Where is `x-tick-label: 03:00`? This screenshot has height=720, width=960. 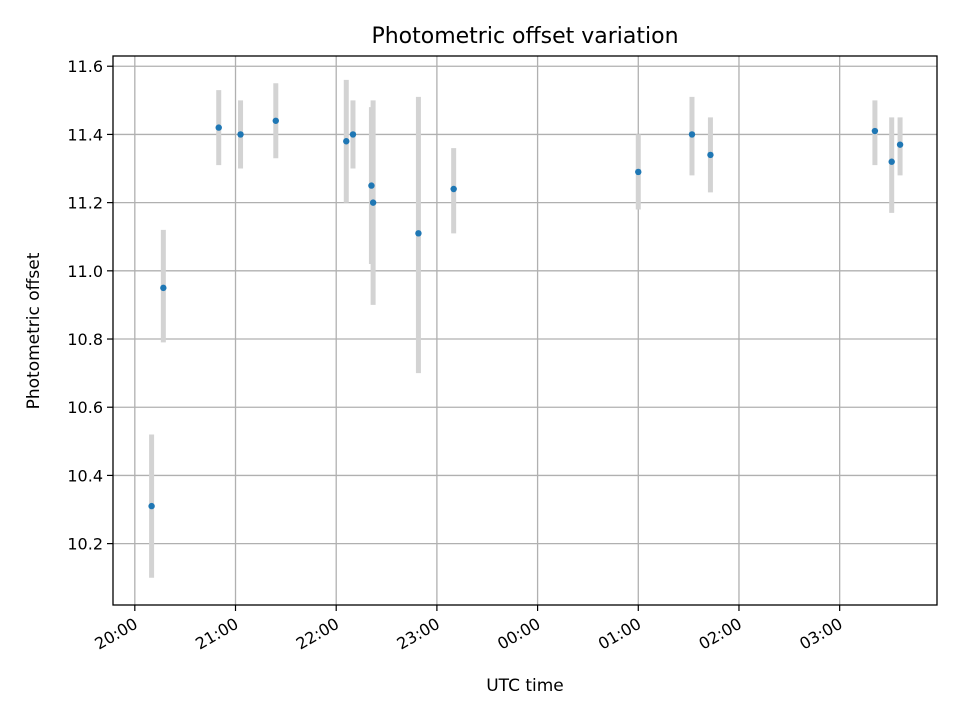 x-tick-label: 03:00 is located at coordinates (820, 634).